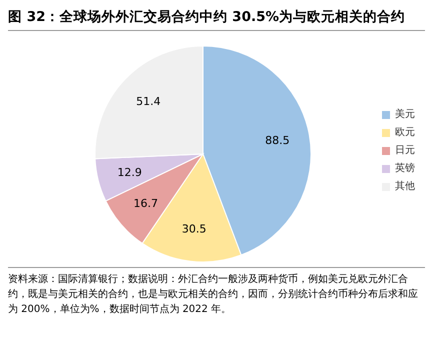 Image resolution: width=433 pixels, height=341 pixels. I want to click on legend-label: 欧元, so click(405, 133).